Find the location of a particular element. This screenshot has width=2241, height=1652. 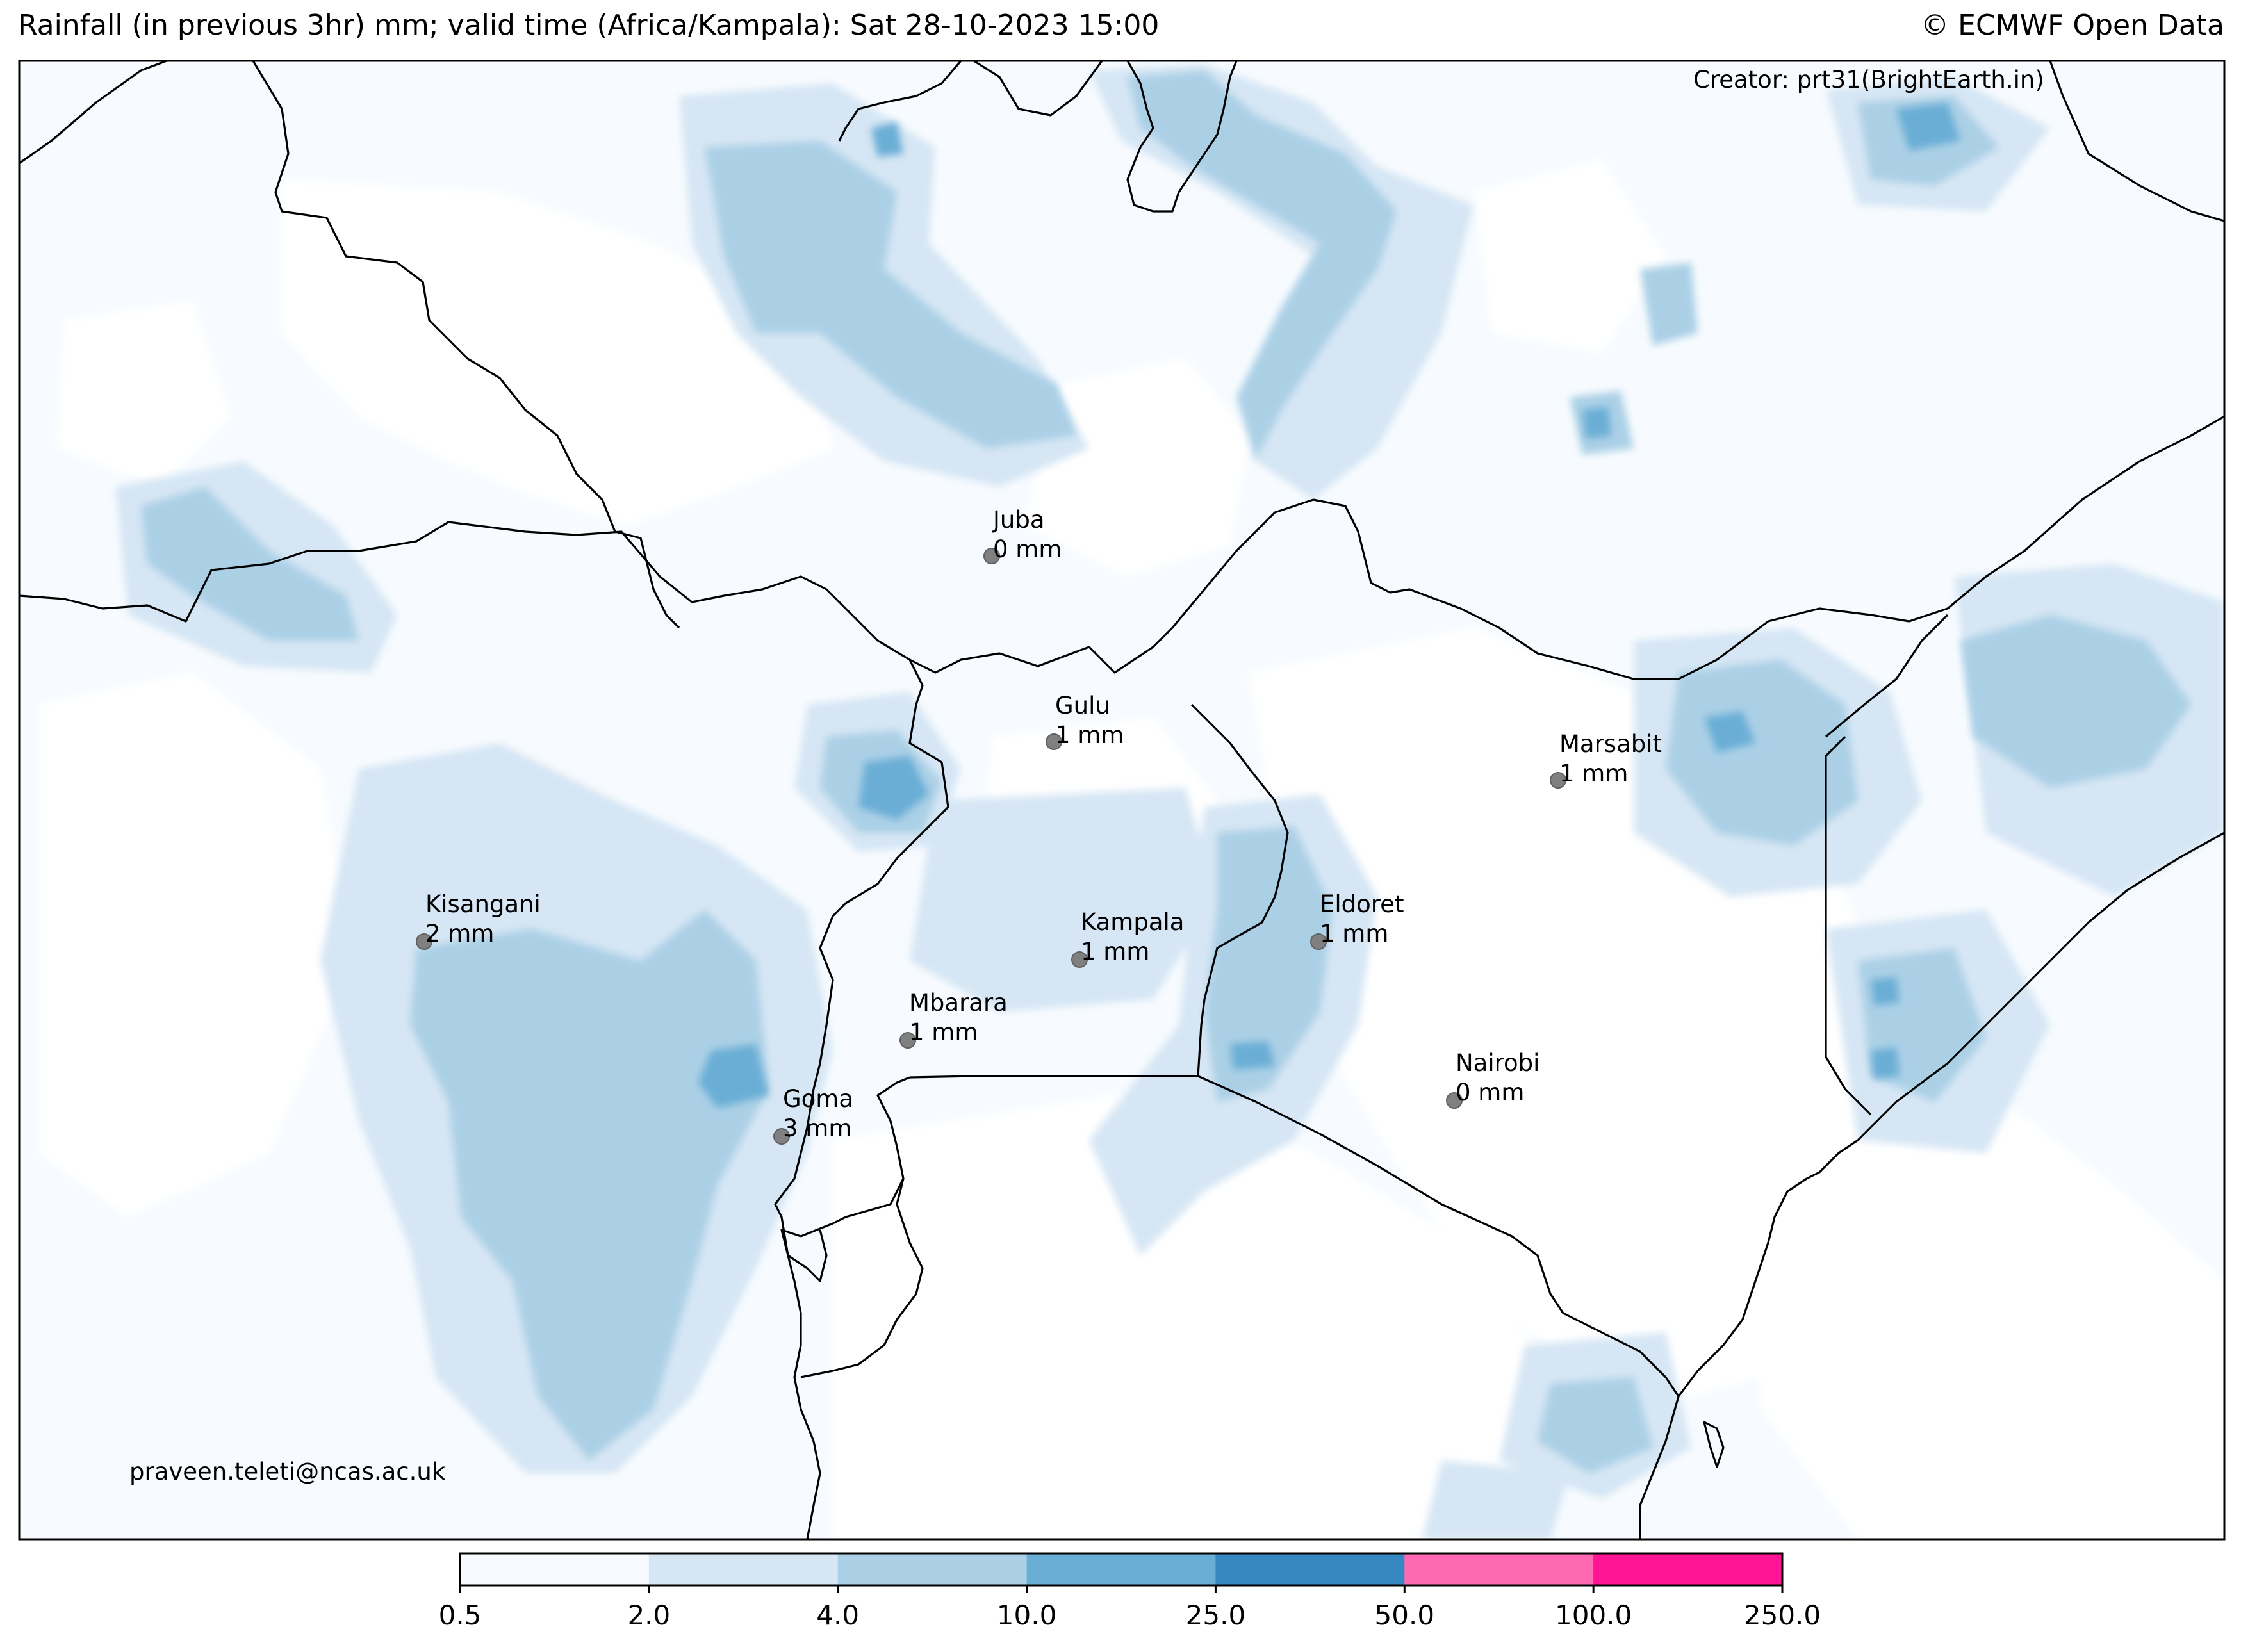

city-rain-mbarara: 1 mm is located at coordinates (944, 1032).